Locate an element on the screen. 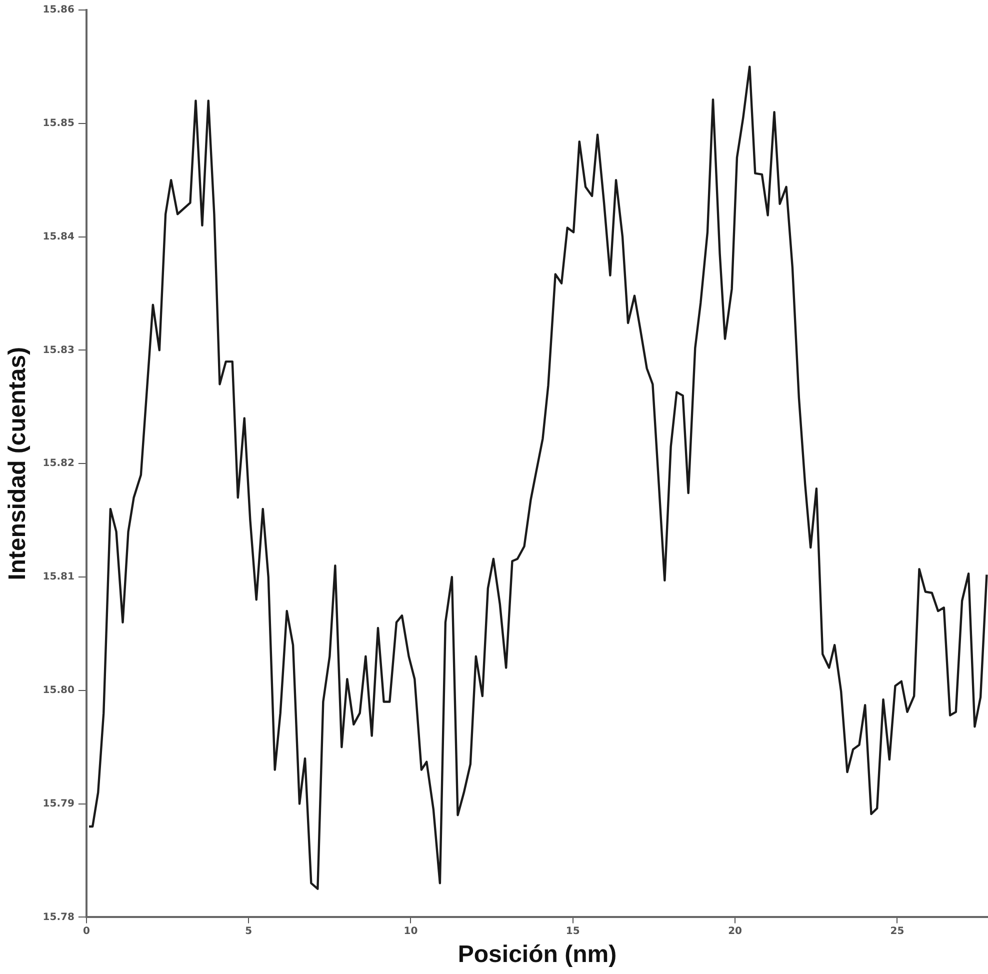 This screenshot has width=988, height=974. y-tick-label: 15.83 is located at coordinates (58, 350).